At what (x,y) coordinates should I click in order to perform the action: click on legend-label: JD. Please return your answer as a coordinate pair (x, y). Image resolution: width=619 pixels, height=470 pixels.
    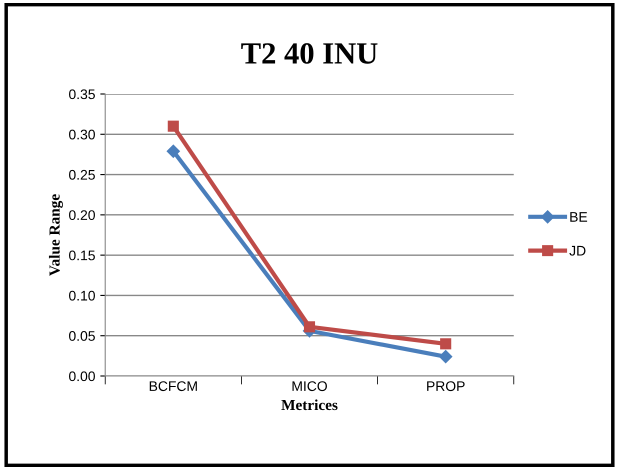
    Looking at the image, I should click on (577, 251).